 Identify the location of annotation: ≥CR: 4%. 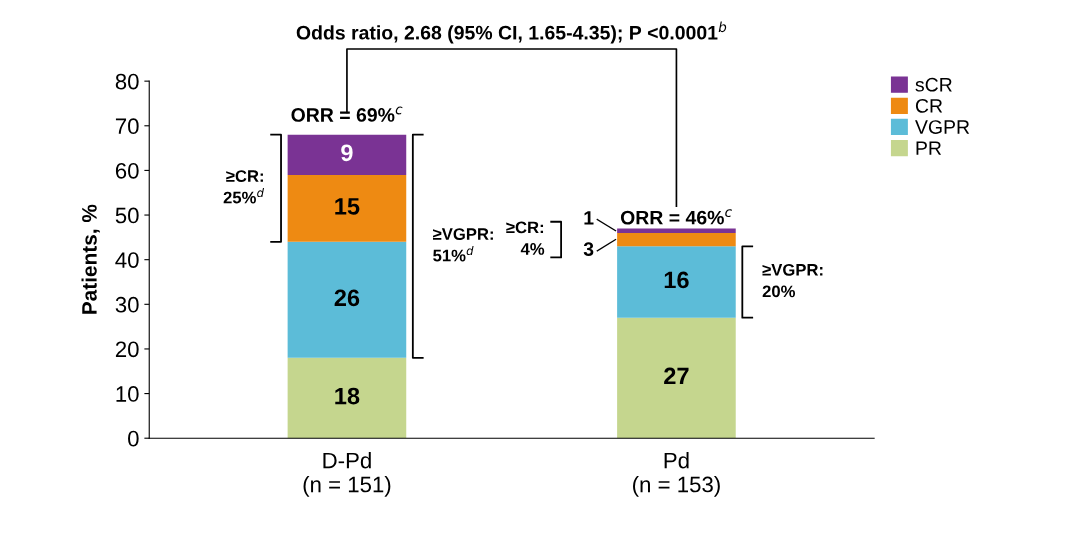
(525, 238).